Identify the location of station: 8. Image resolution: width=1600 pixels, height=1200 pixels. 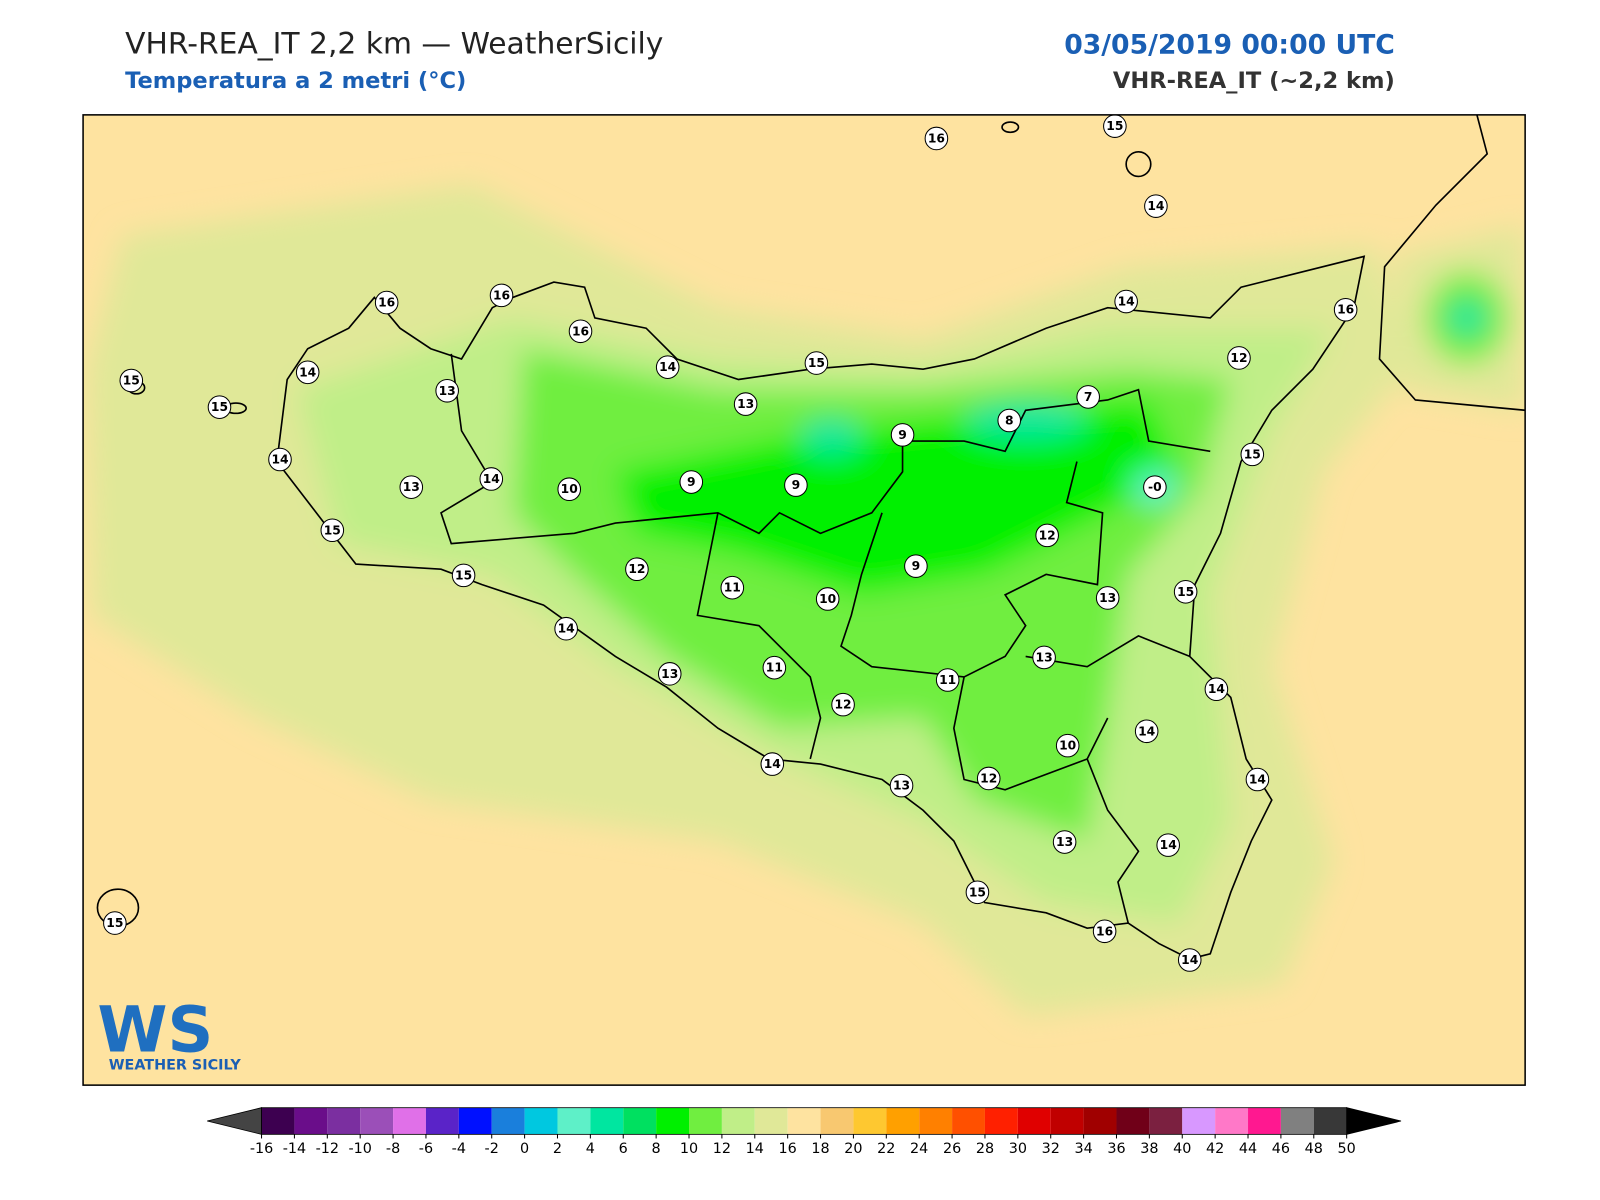
(1009, 420).